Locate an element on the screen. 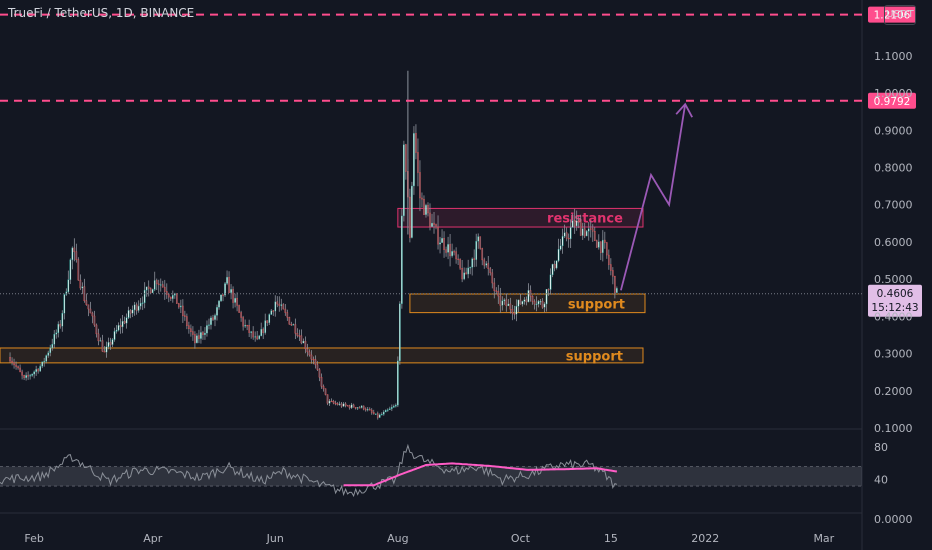  rsi-band is located at coordinates (431, 476).